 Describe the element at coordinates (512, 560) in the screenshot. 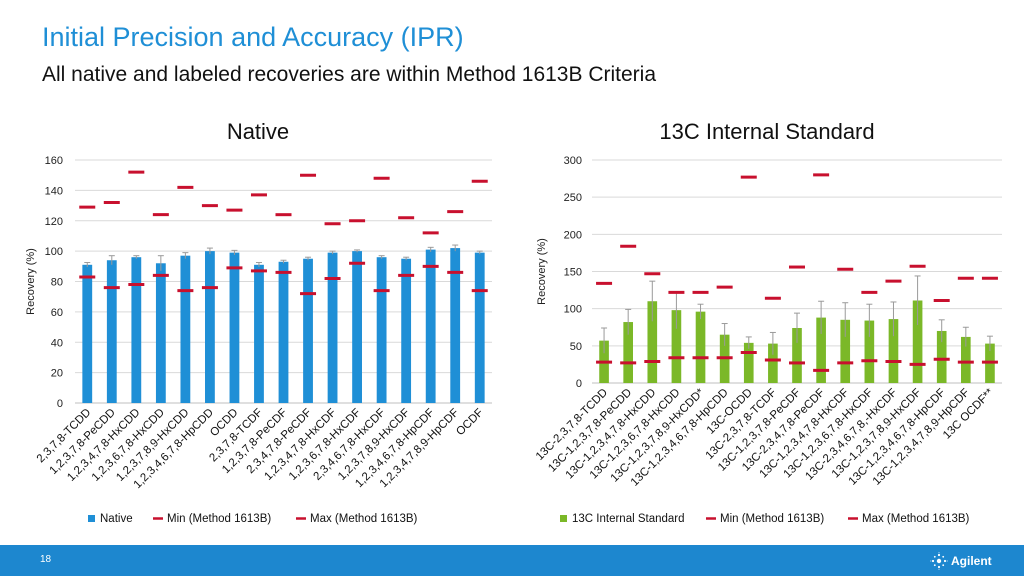

I see `footer-bar: 18 Agilent` at that location.